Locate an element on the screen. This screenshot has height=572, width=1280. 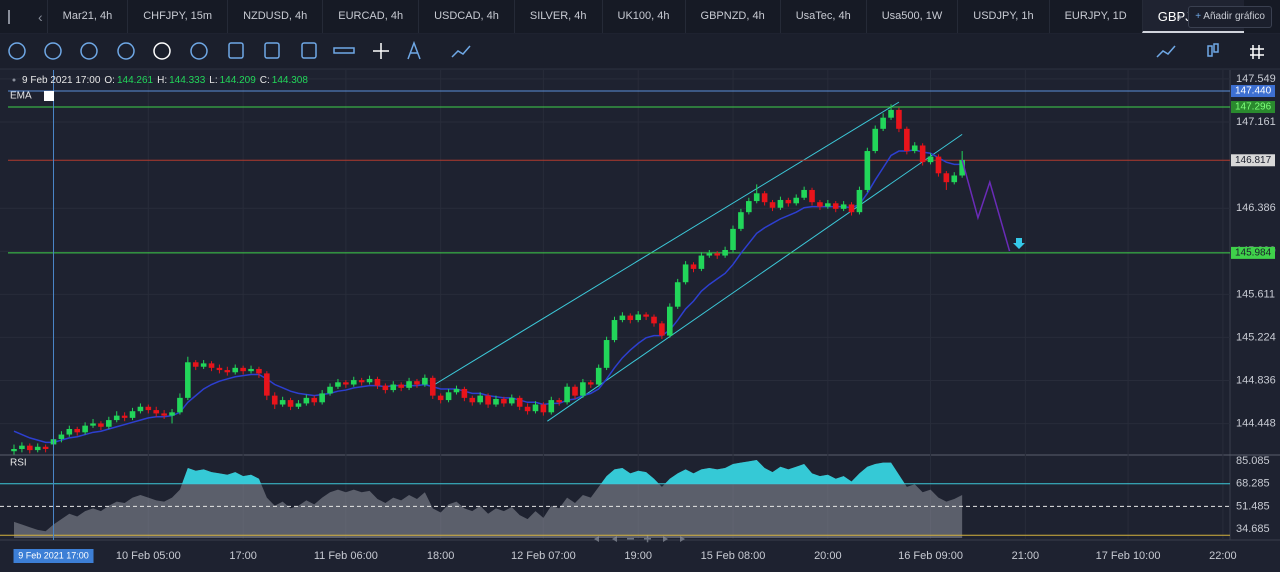
chart-tab: NZDUSD, 4h is located at coordinates (274, 16).